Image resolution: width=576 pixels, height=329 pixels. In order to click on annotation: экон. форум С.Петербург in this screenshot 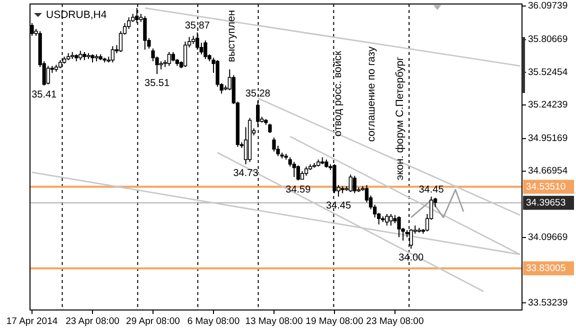, I will do `click(400, 118)`.